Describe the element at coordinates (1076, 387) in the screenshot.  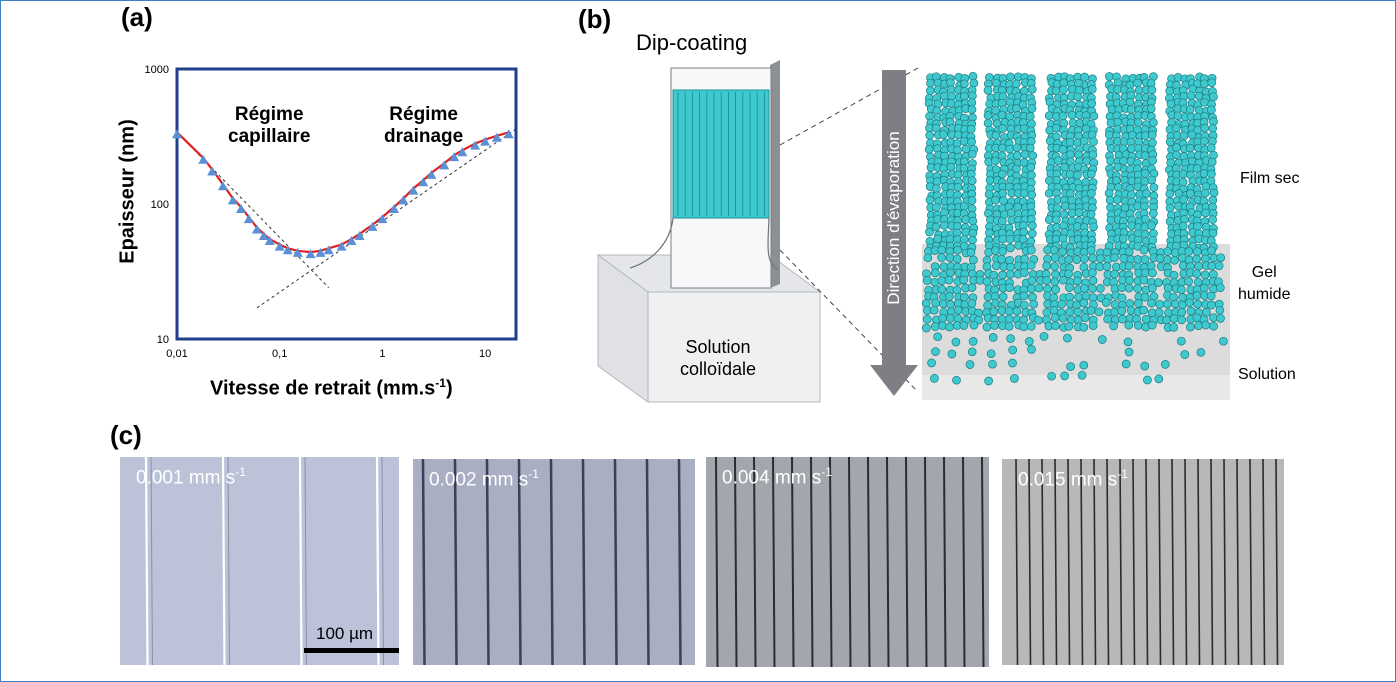
I see `solution-bottom-zone` at that location.